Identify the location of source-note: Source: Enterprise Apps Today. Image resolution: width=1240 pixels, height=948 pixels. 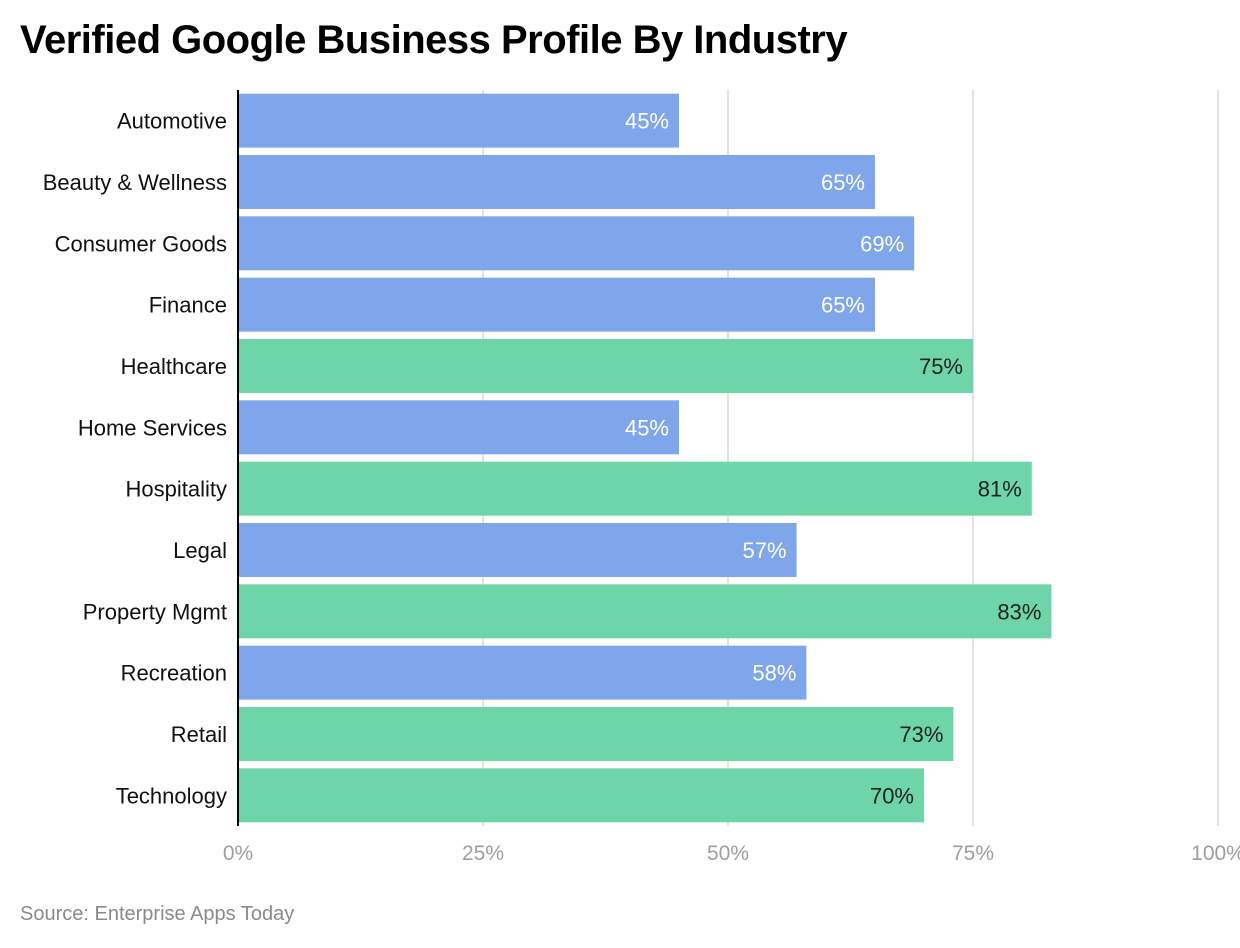
(157, 914).